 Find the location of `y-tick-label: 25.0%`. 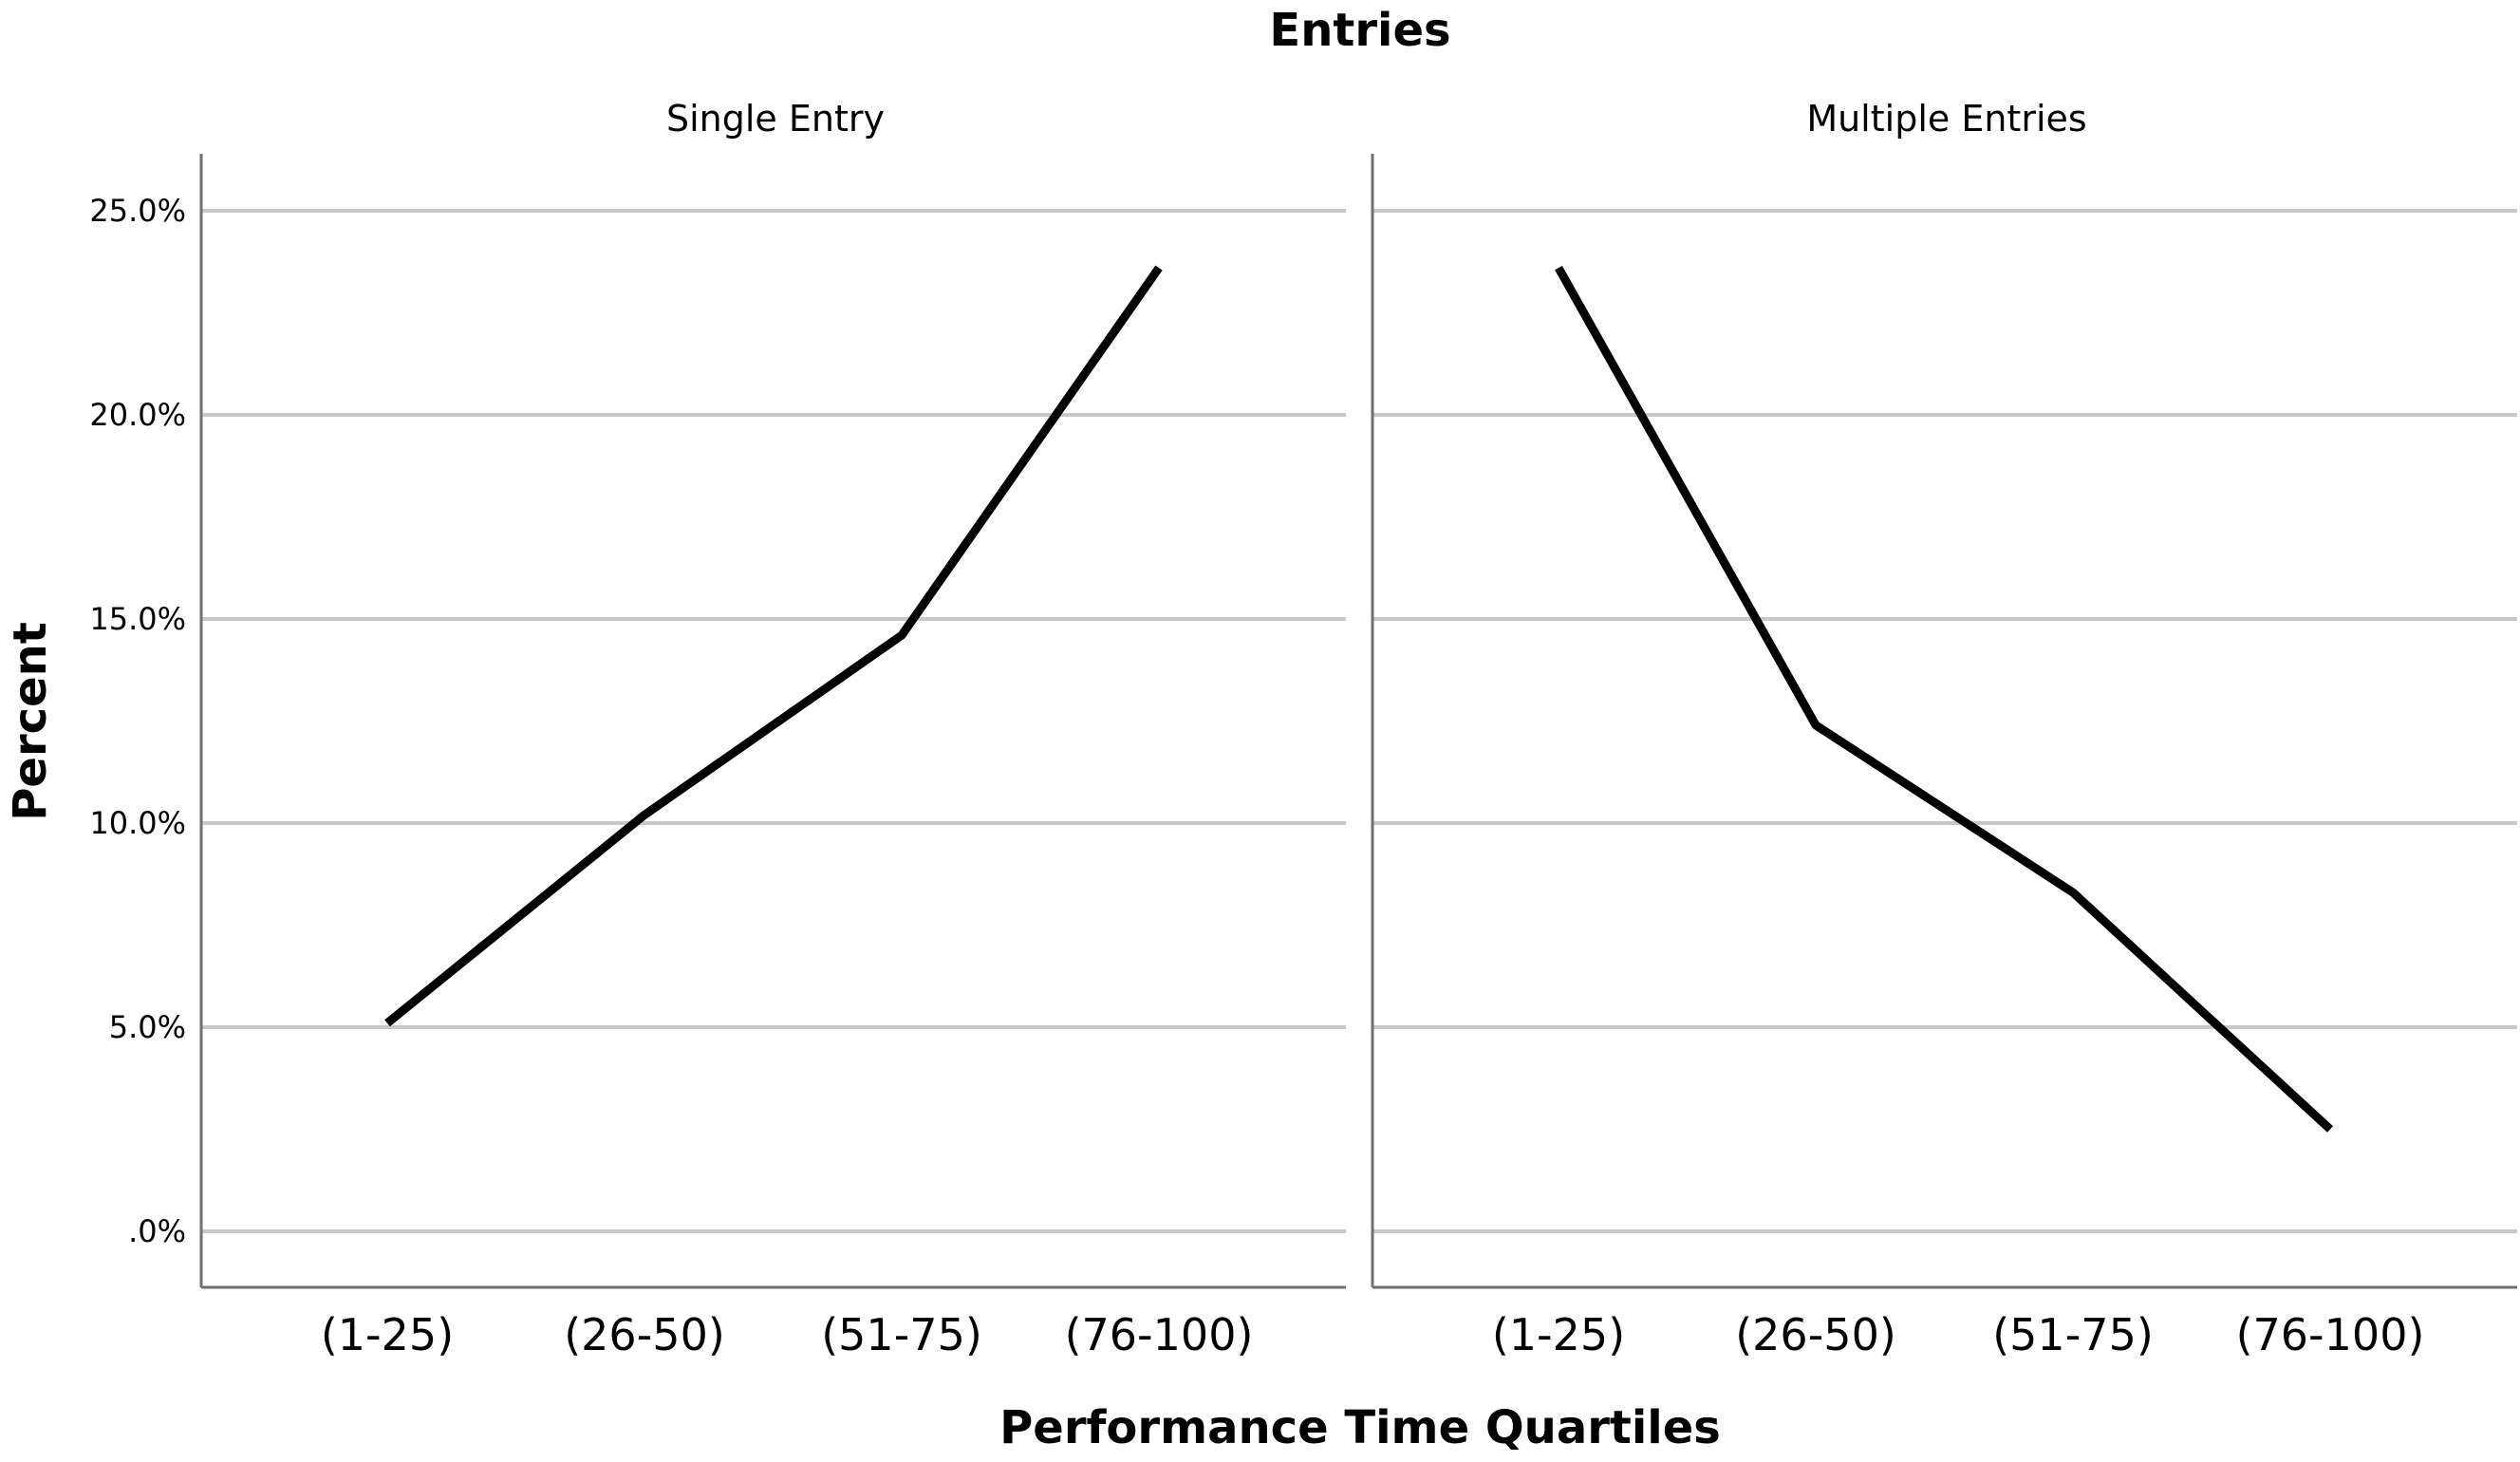

y-tick-label: 25.0% is located at coordinates (138, 211).